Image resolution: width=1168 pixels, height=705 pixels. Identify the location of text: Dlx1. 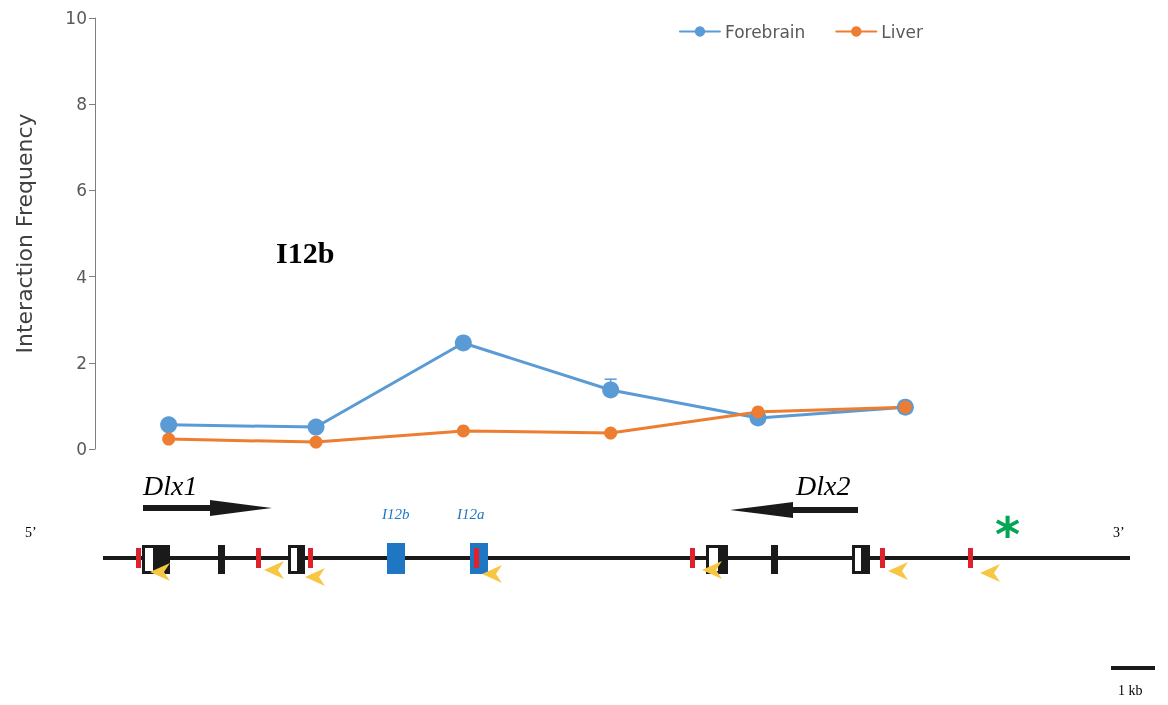
(170, 485).